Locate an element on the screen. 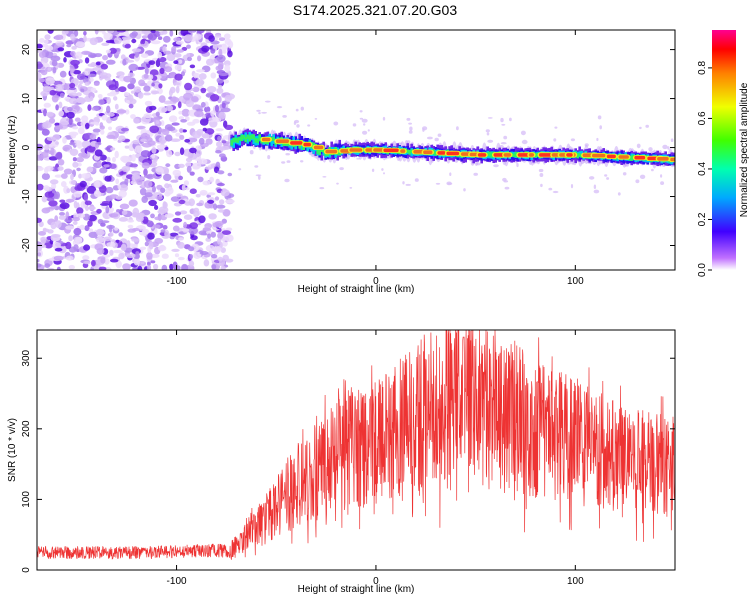  spectrogram-xlabel: Height of straight line (km) is located at coordinates (356, 289).